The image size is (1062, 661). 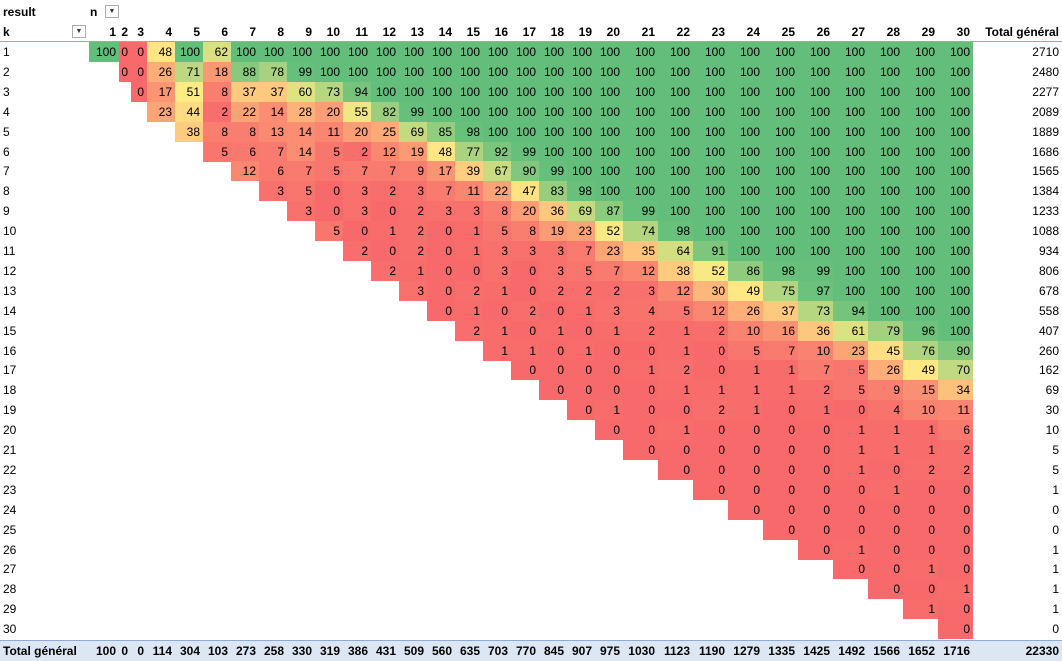 I want to click on data-cell: 23, so click(x=850, y=350).